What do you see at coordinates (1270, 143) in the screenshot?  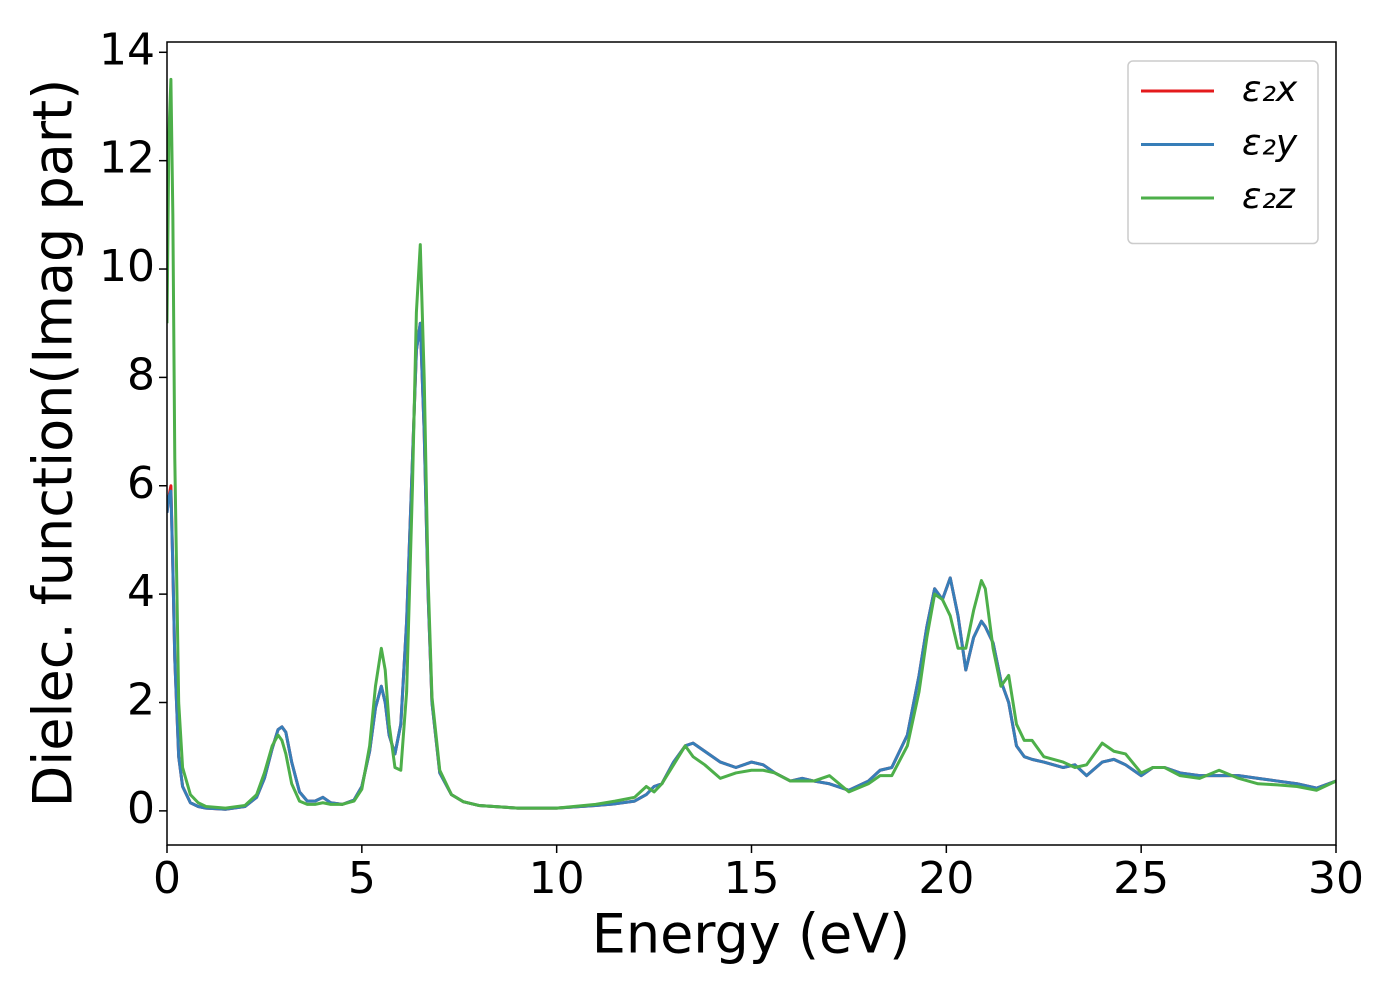 I see `legend-label: ε₂y` at bounding box center [1270, 143].